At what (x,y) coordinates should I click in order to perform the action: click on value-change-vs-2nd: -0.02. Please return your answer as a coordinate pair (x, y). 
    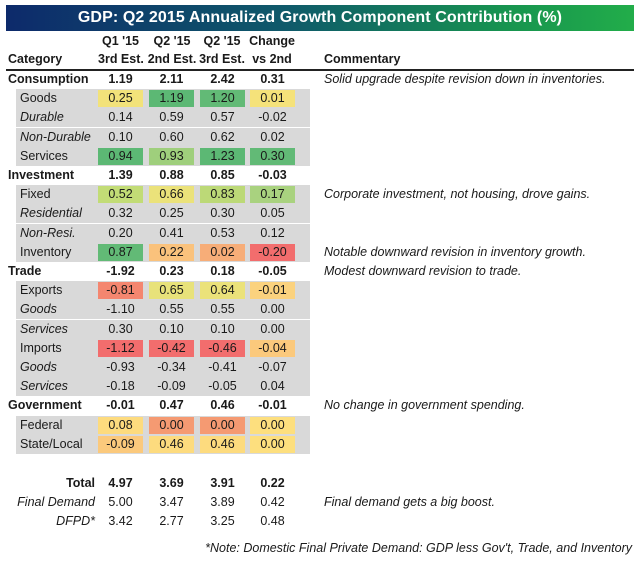
    Looking at the image, I should click on (272, 117).